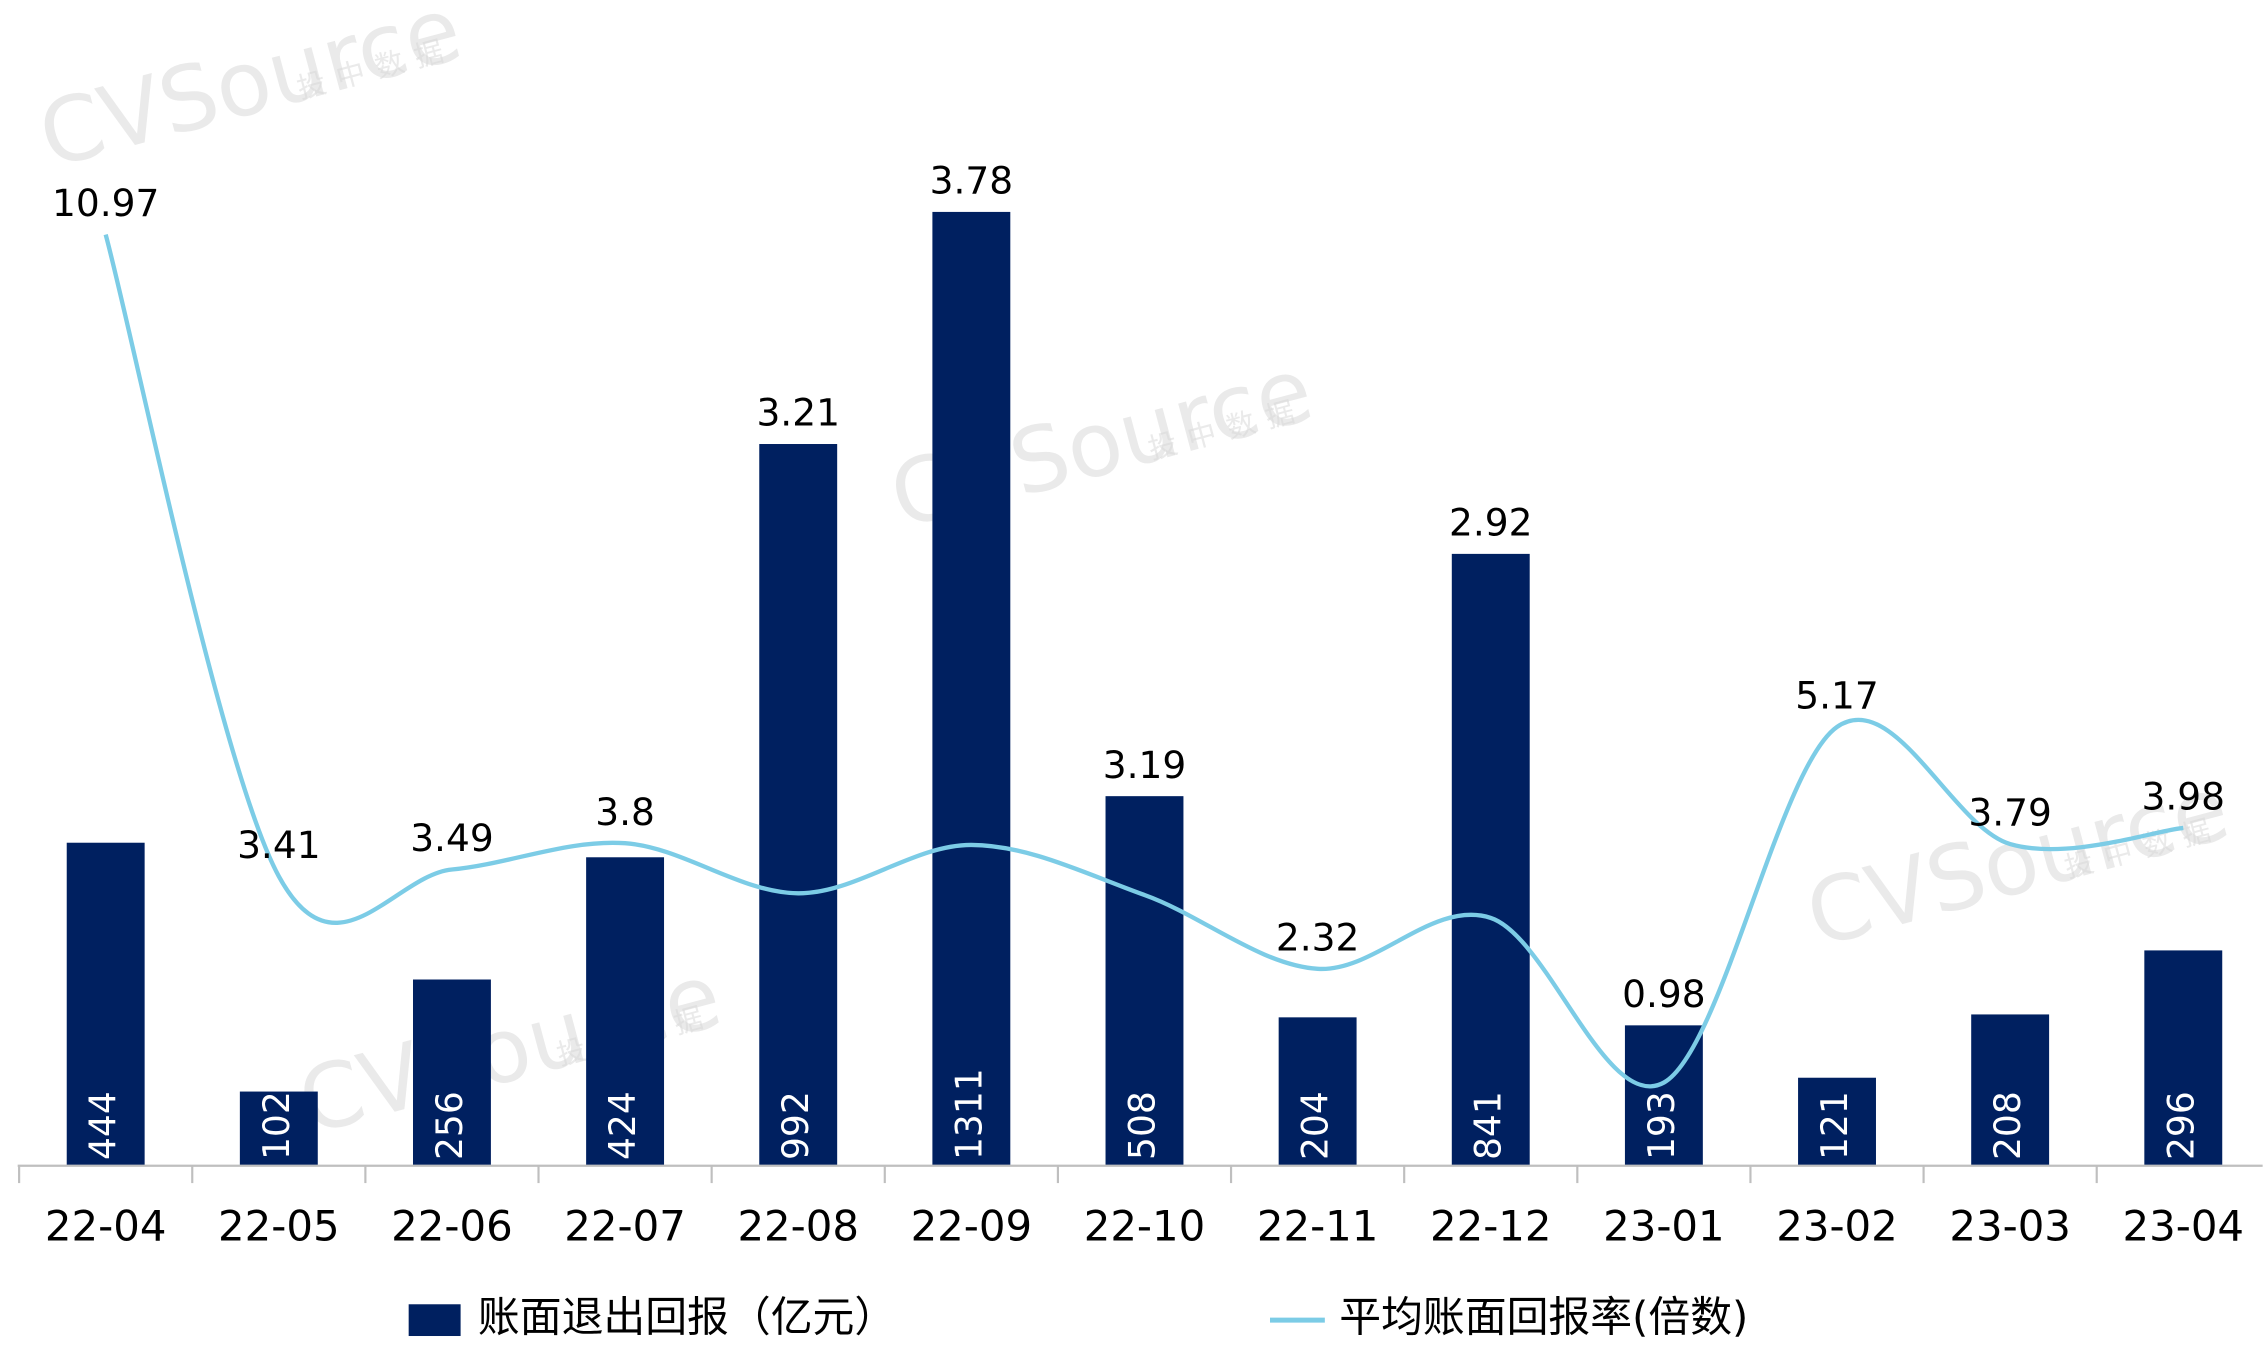 The image size is (2263, 1349). I want to click on legend-label: 账面退出回报（亿元）, so click(687, 1317).